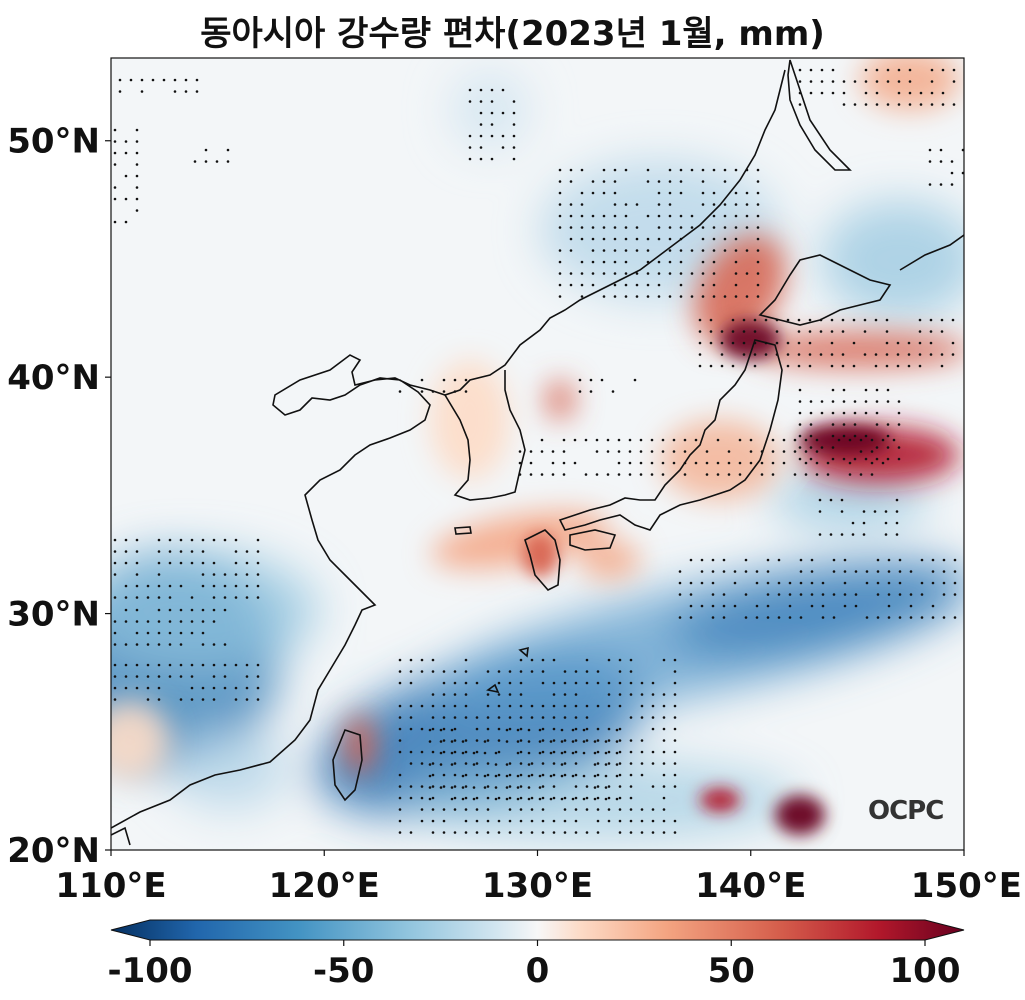 The image size is (1025, 1000). What do you see at coordinates (538, 971) in the screenshot?
I see `colorbar-tick-label: 0` at bounding box center [538, 971].